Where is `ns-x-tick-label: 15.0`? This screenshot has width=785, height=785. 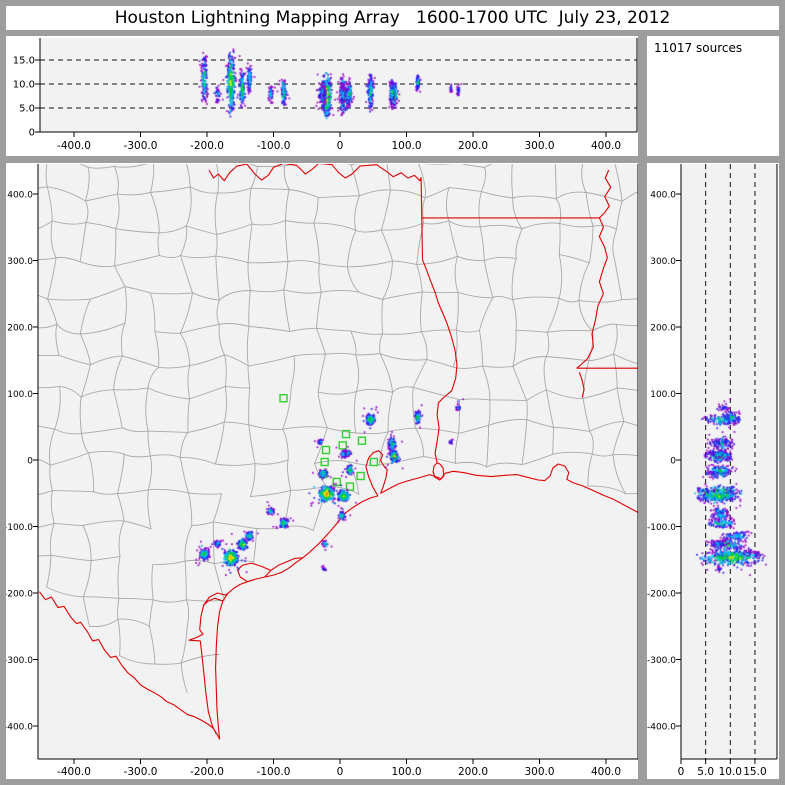
ns-x-tick-label: 15.0 is located at coordinates (754, 772).